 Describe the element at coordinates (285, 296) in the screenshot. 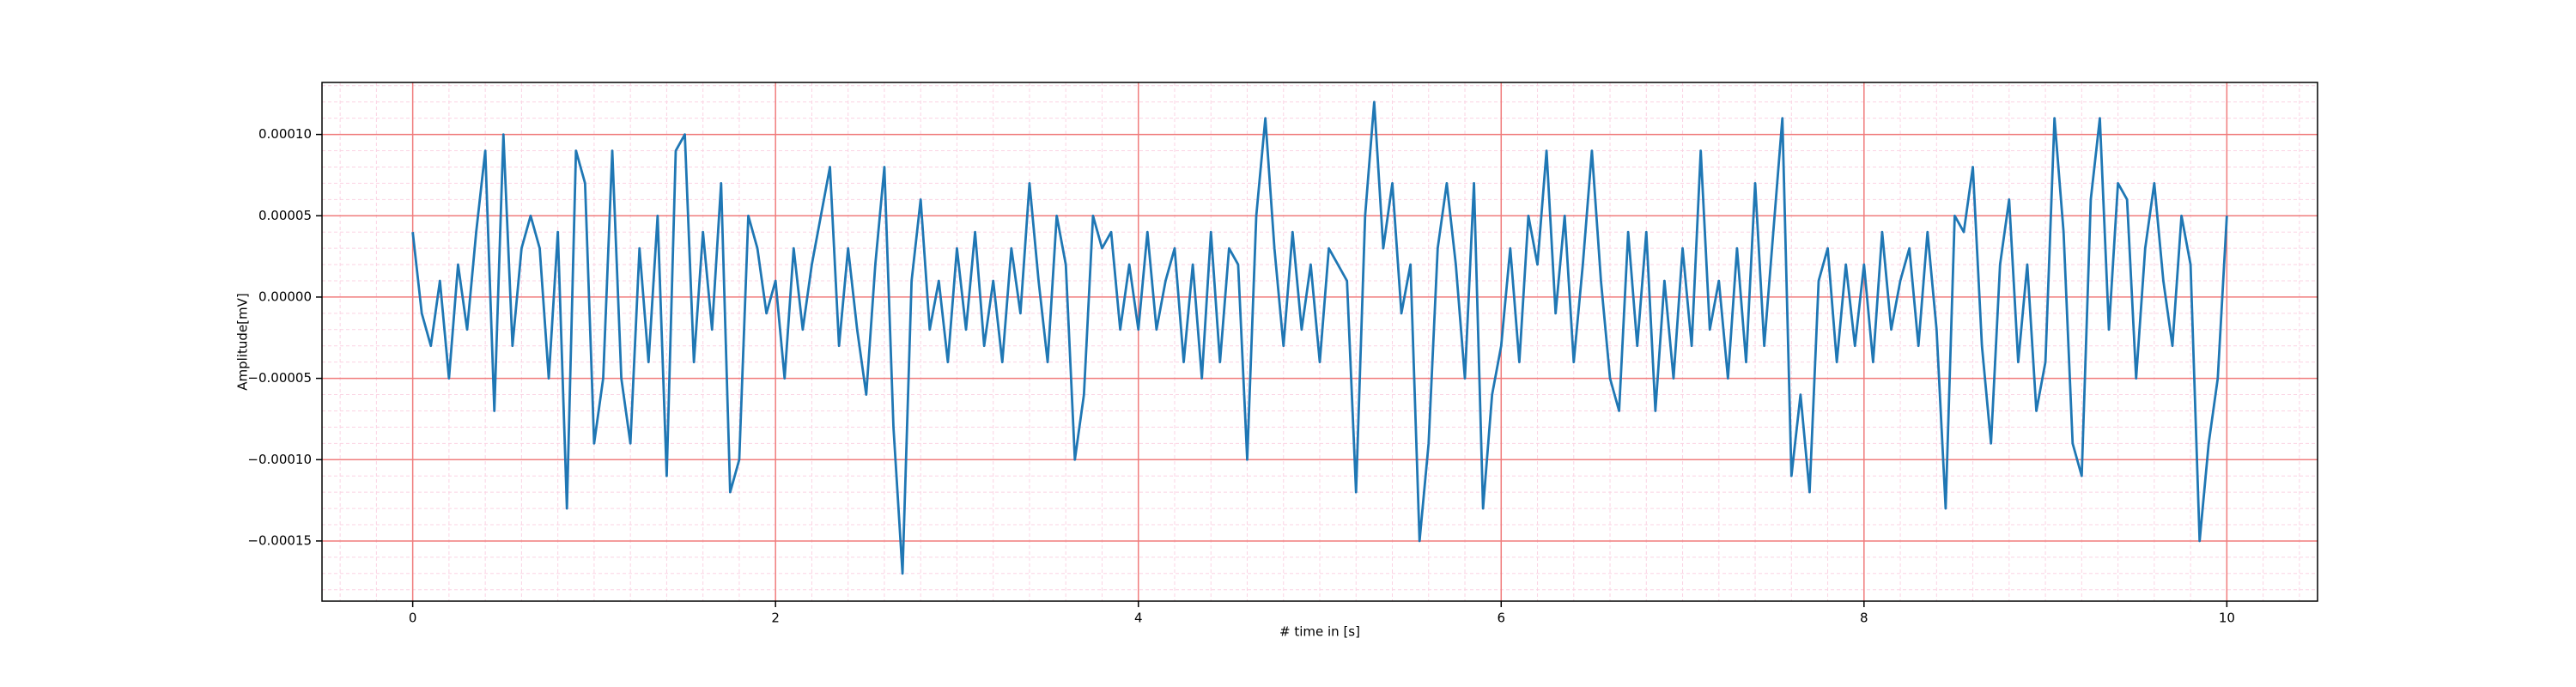

I see `y-tick-label: 0.00000` at that location.